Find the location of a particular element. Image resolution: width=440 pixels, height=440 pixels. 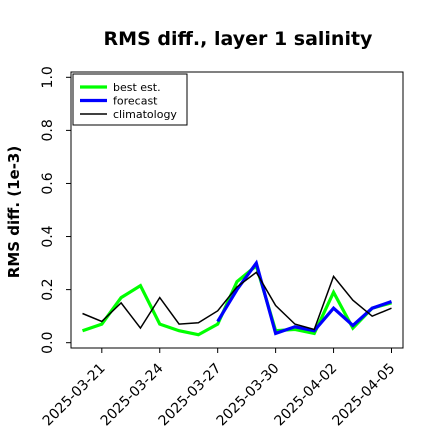

legend-label: climatology is located at coordinates (145, 114).